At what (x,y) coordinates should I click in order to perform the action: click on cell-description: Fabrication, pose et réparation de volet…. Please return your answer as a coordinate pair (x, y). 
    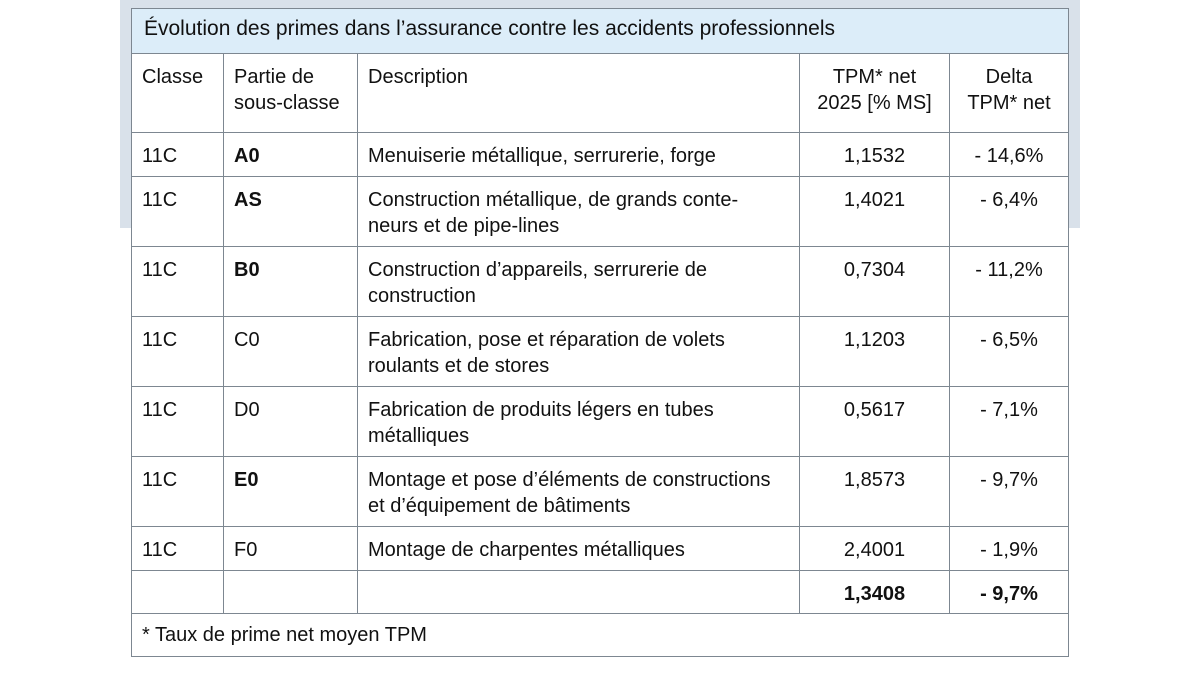
    Looking at the image, I should click on (578, 351).